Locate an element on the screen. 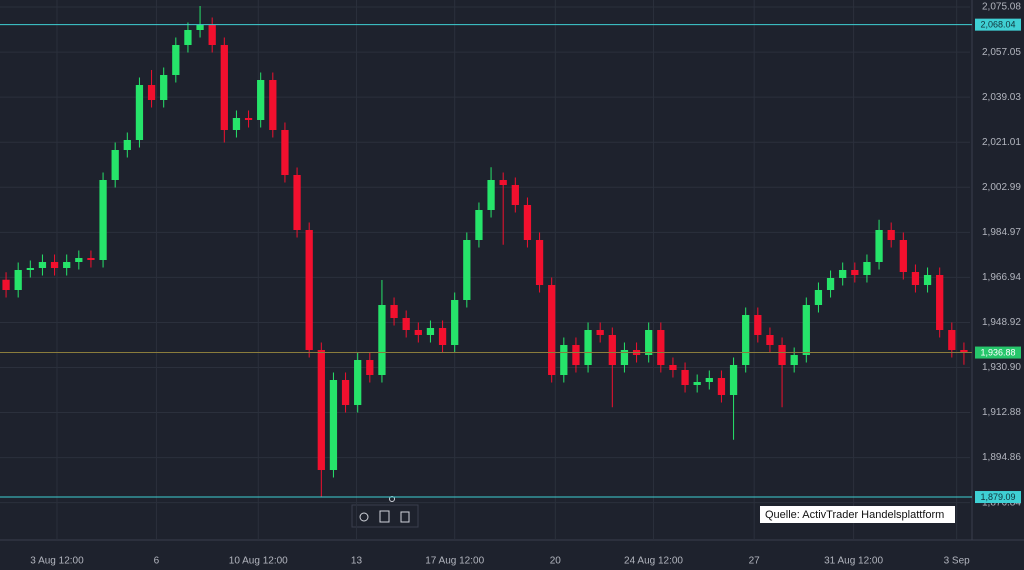 Image resolution: width=1024 pixels, height=570 pixels. y-tick-label: 1,912.88 is located at coordinates (1001, 412).